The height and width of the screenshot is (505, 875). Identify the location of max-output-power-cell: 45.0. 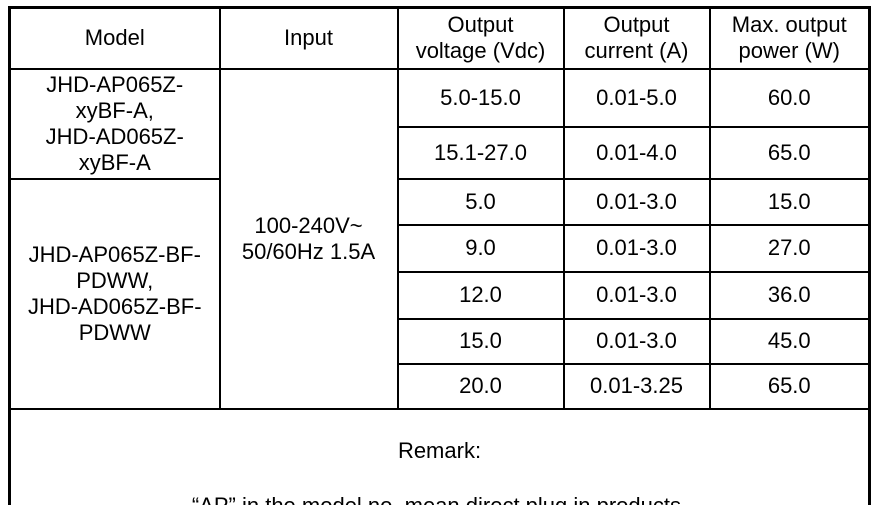
(789, 341).